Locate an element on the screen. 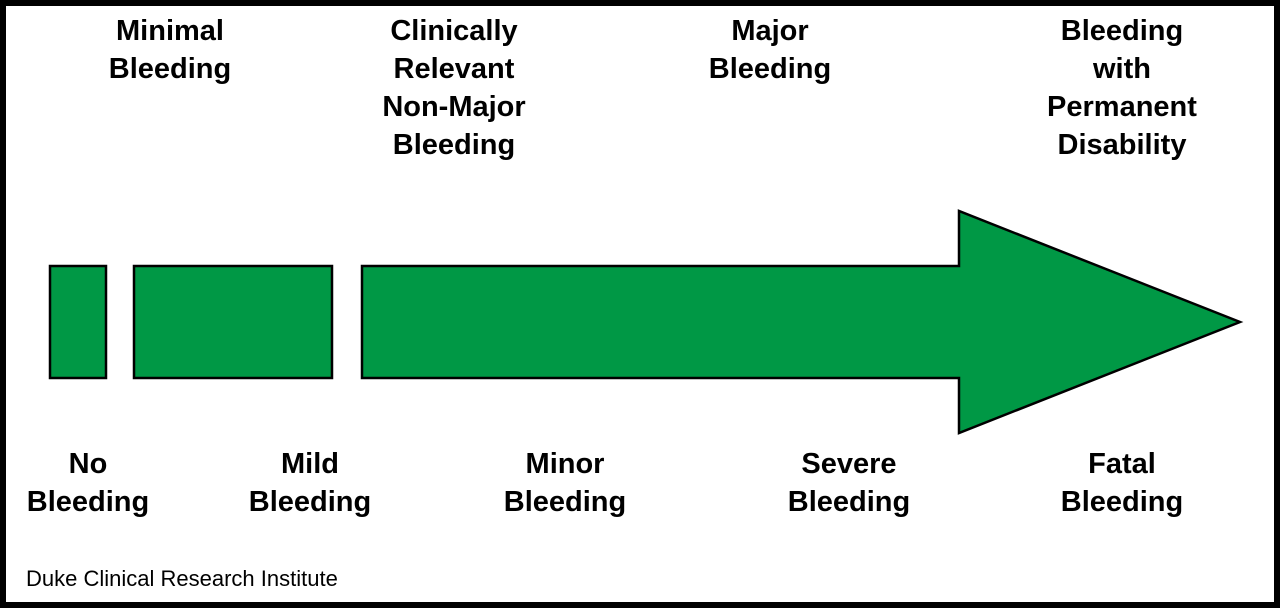 The height and width of the screenshot is (608, 1280). attribution-text: Duke Clinical Research Institute is located at coordinates (182, 578).